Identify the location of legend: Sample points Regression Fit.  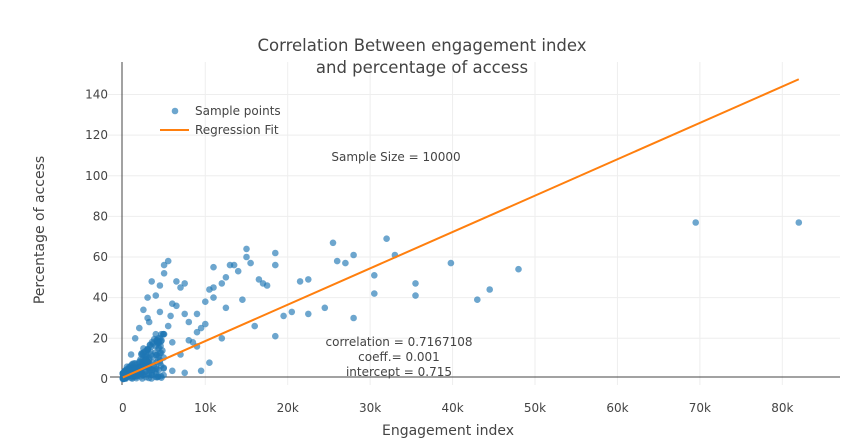
(220, 120).